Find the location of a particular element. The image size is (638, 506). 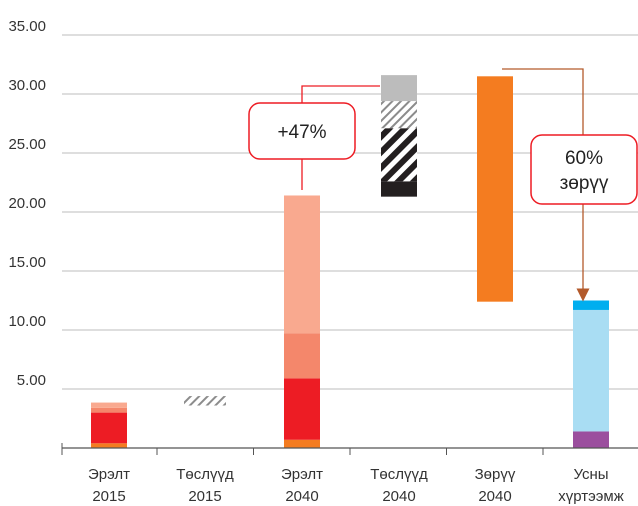

category-label: Зөрүү is located at coordinates (495, 474).